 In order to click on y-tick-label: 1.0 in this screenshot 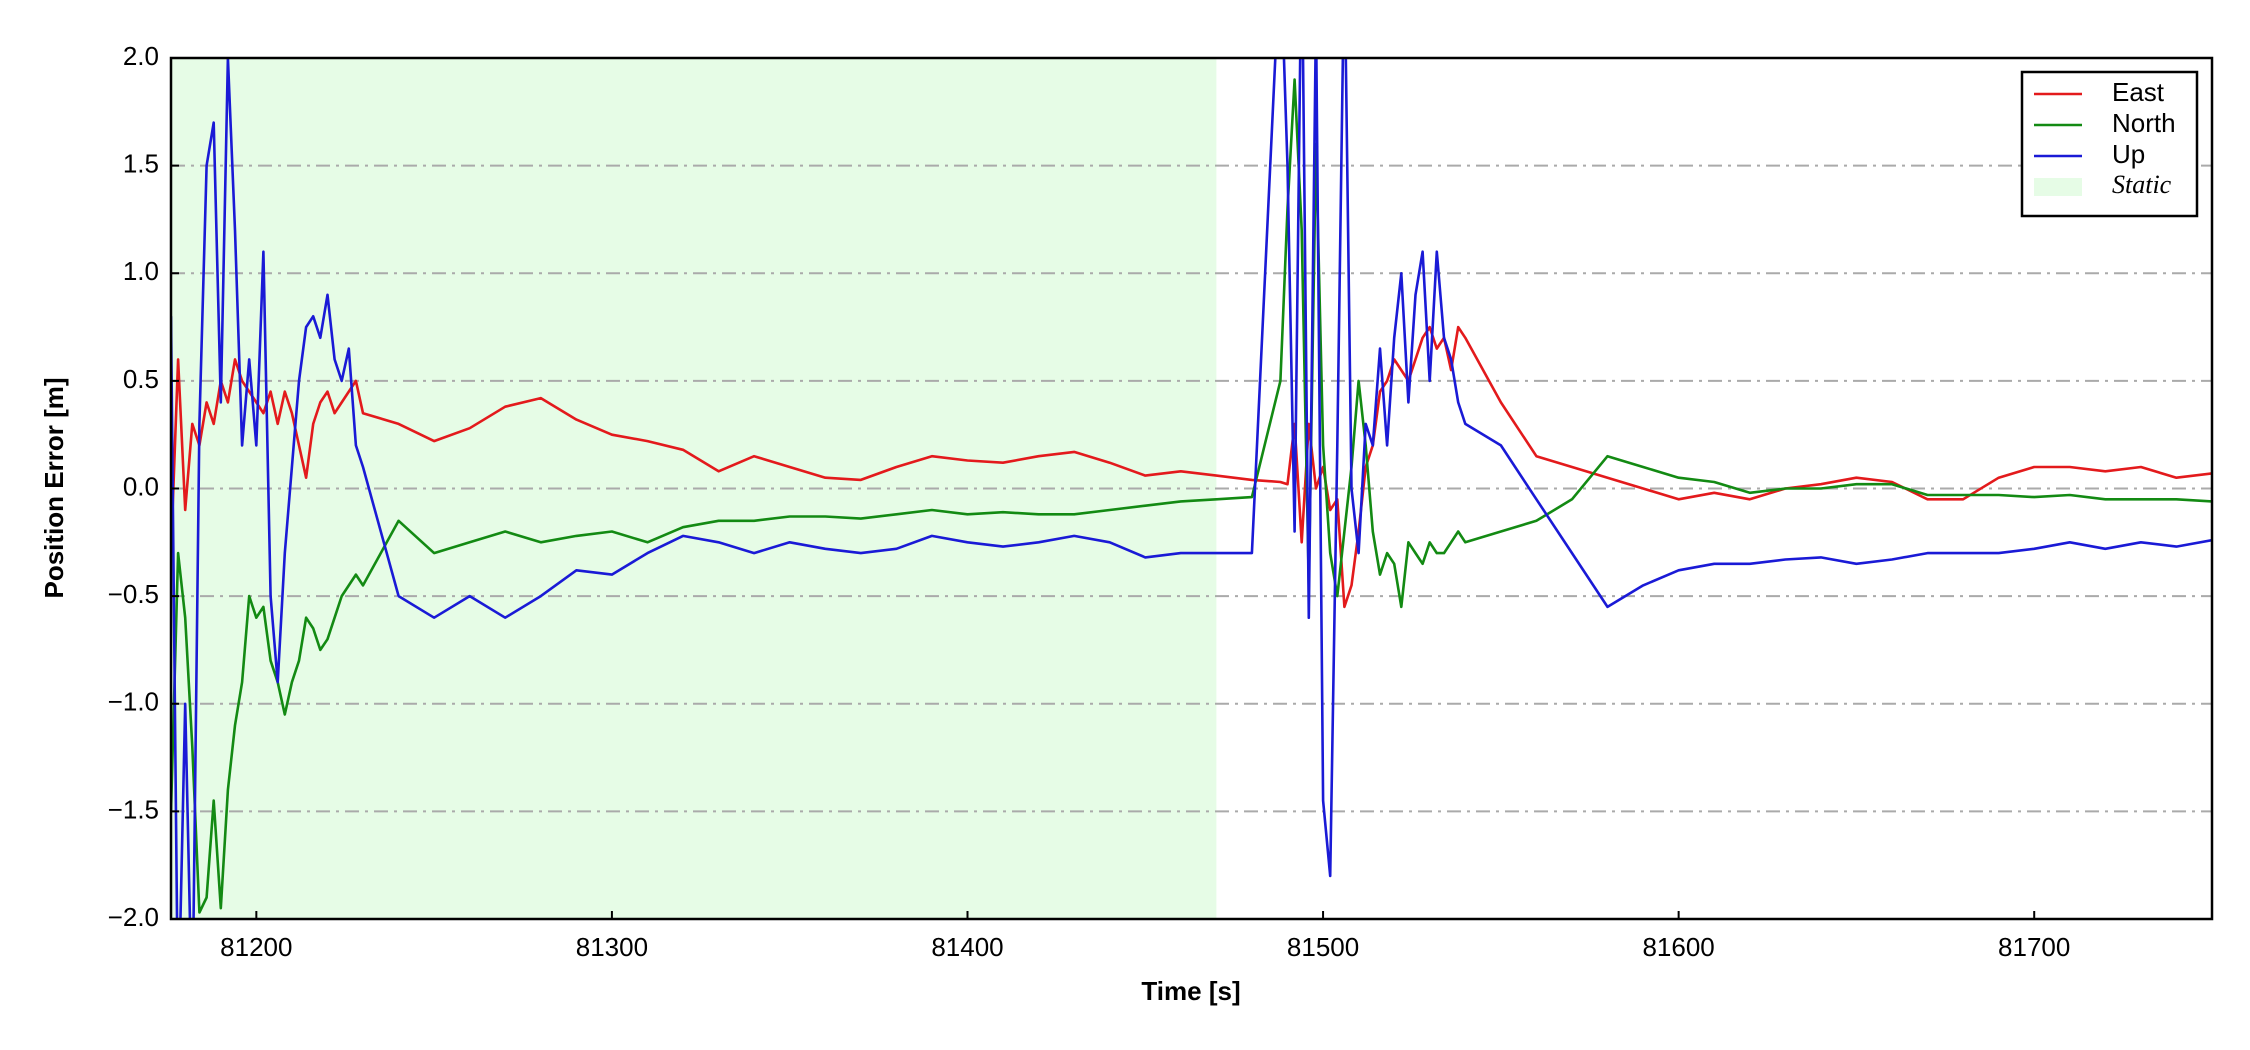, I will do `click(141, 271)`.